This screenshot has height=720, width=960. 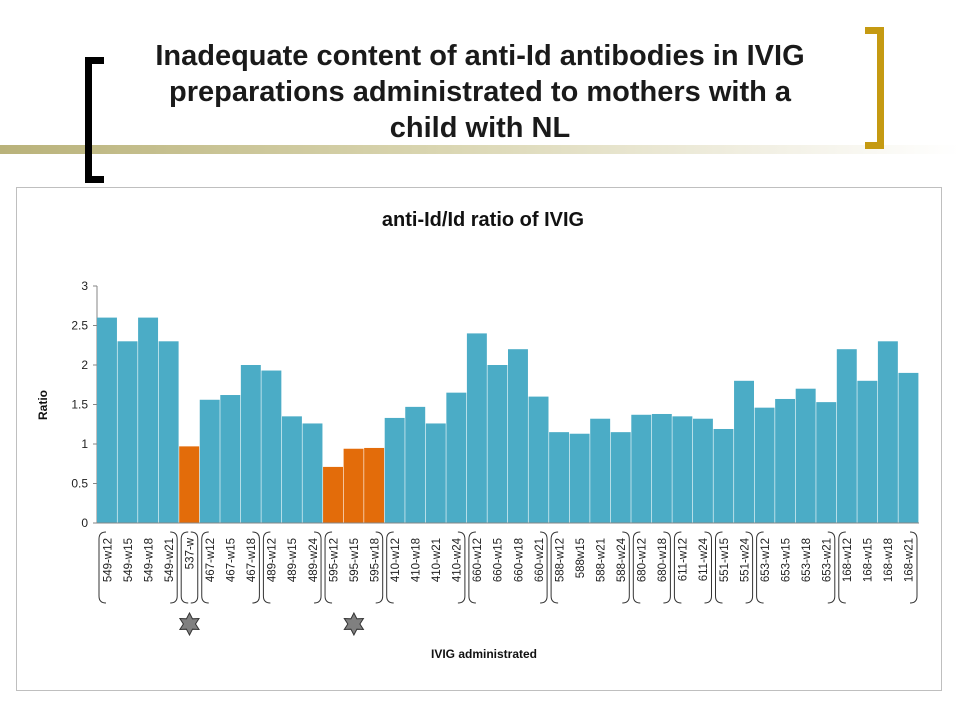 I want to click on y-tick-label: 3, so click(x=84, y=286).